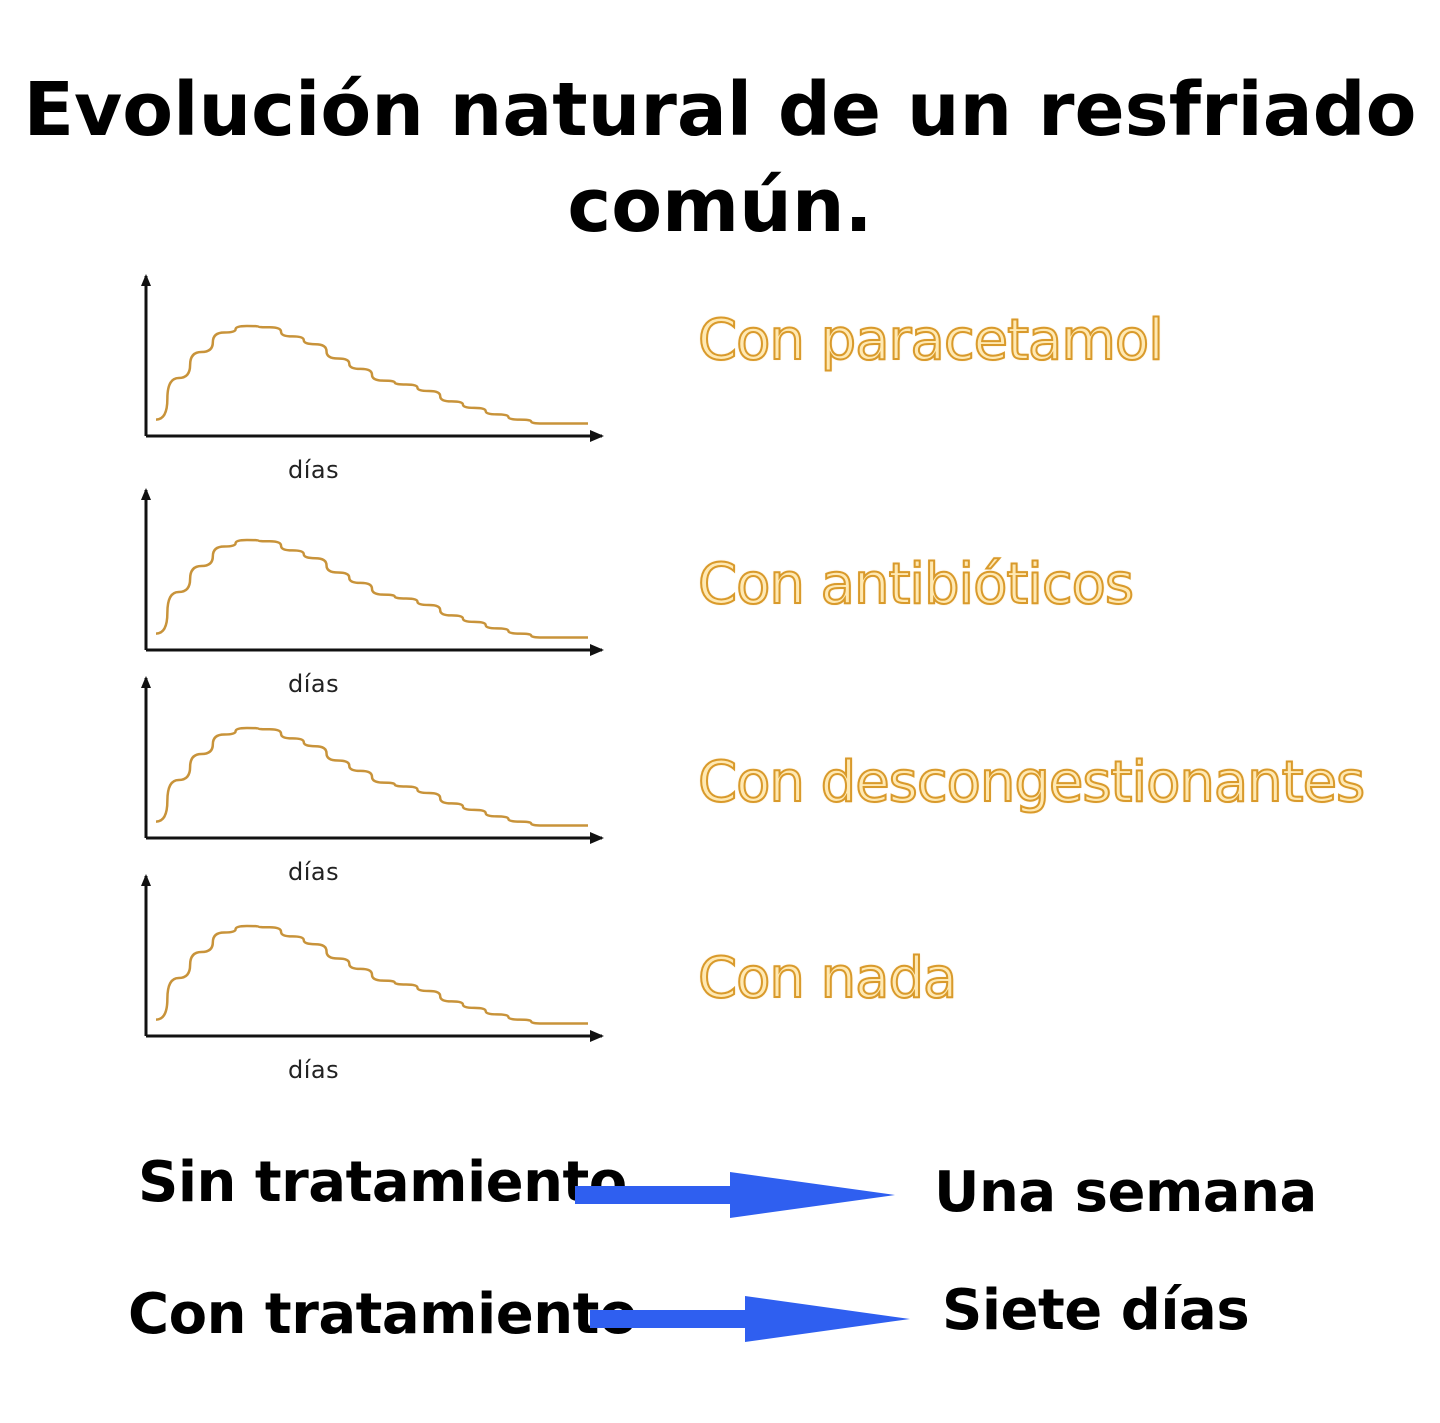 This screenshot has width=1440, height=1423. What do you see at coordinates (1031, 782) in the screenshot?
I see `label-con-descongestionantes: Con descongestionantes` at bounding box center [1031, 782].